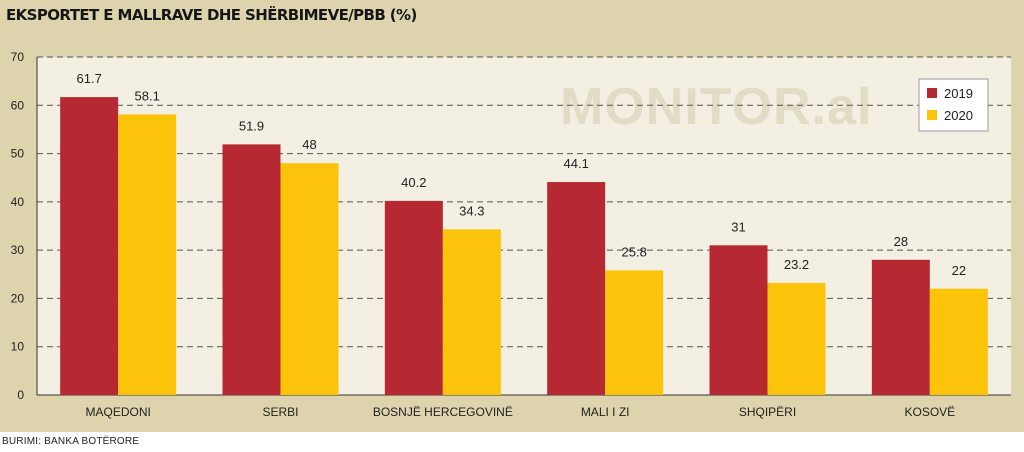 The height and width of the screenshot is (452, 1024). Describe the element at coordinates (576, 163) in the screenshot. I see `value-label-2019-3: 44.1` at that location.